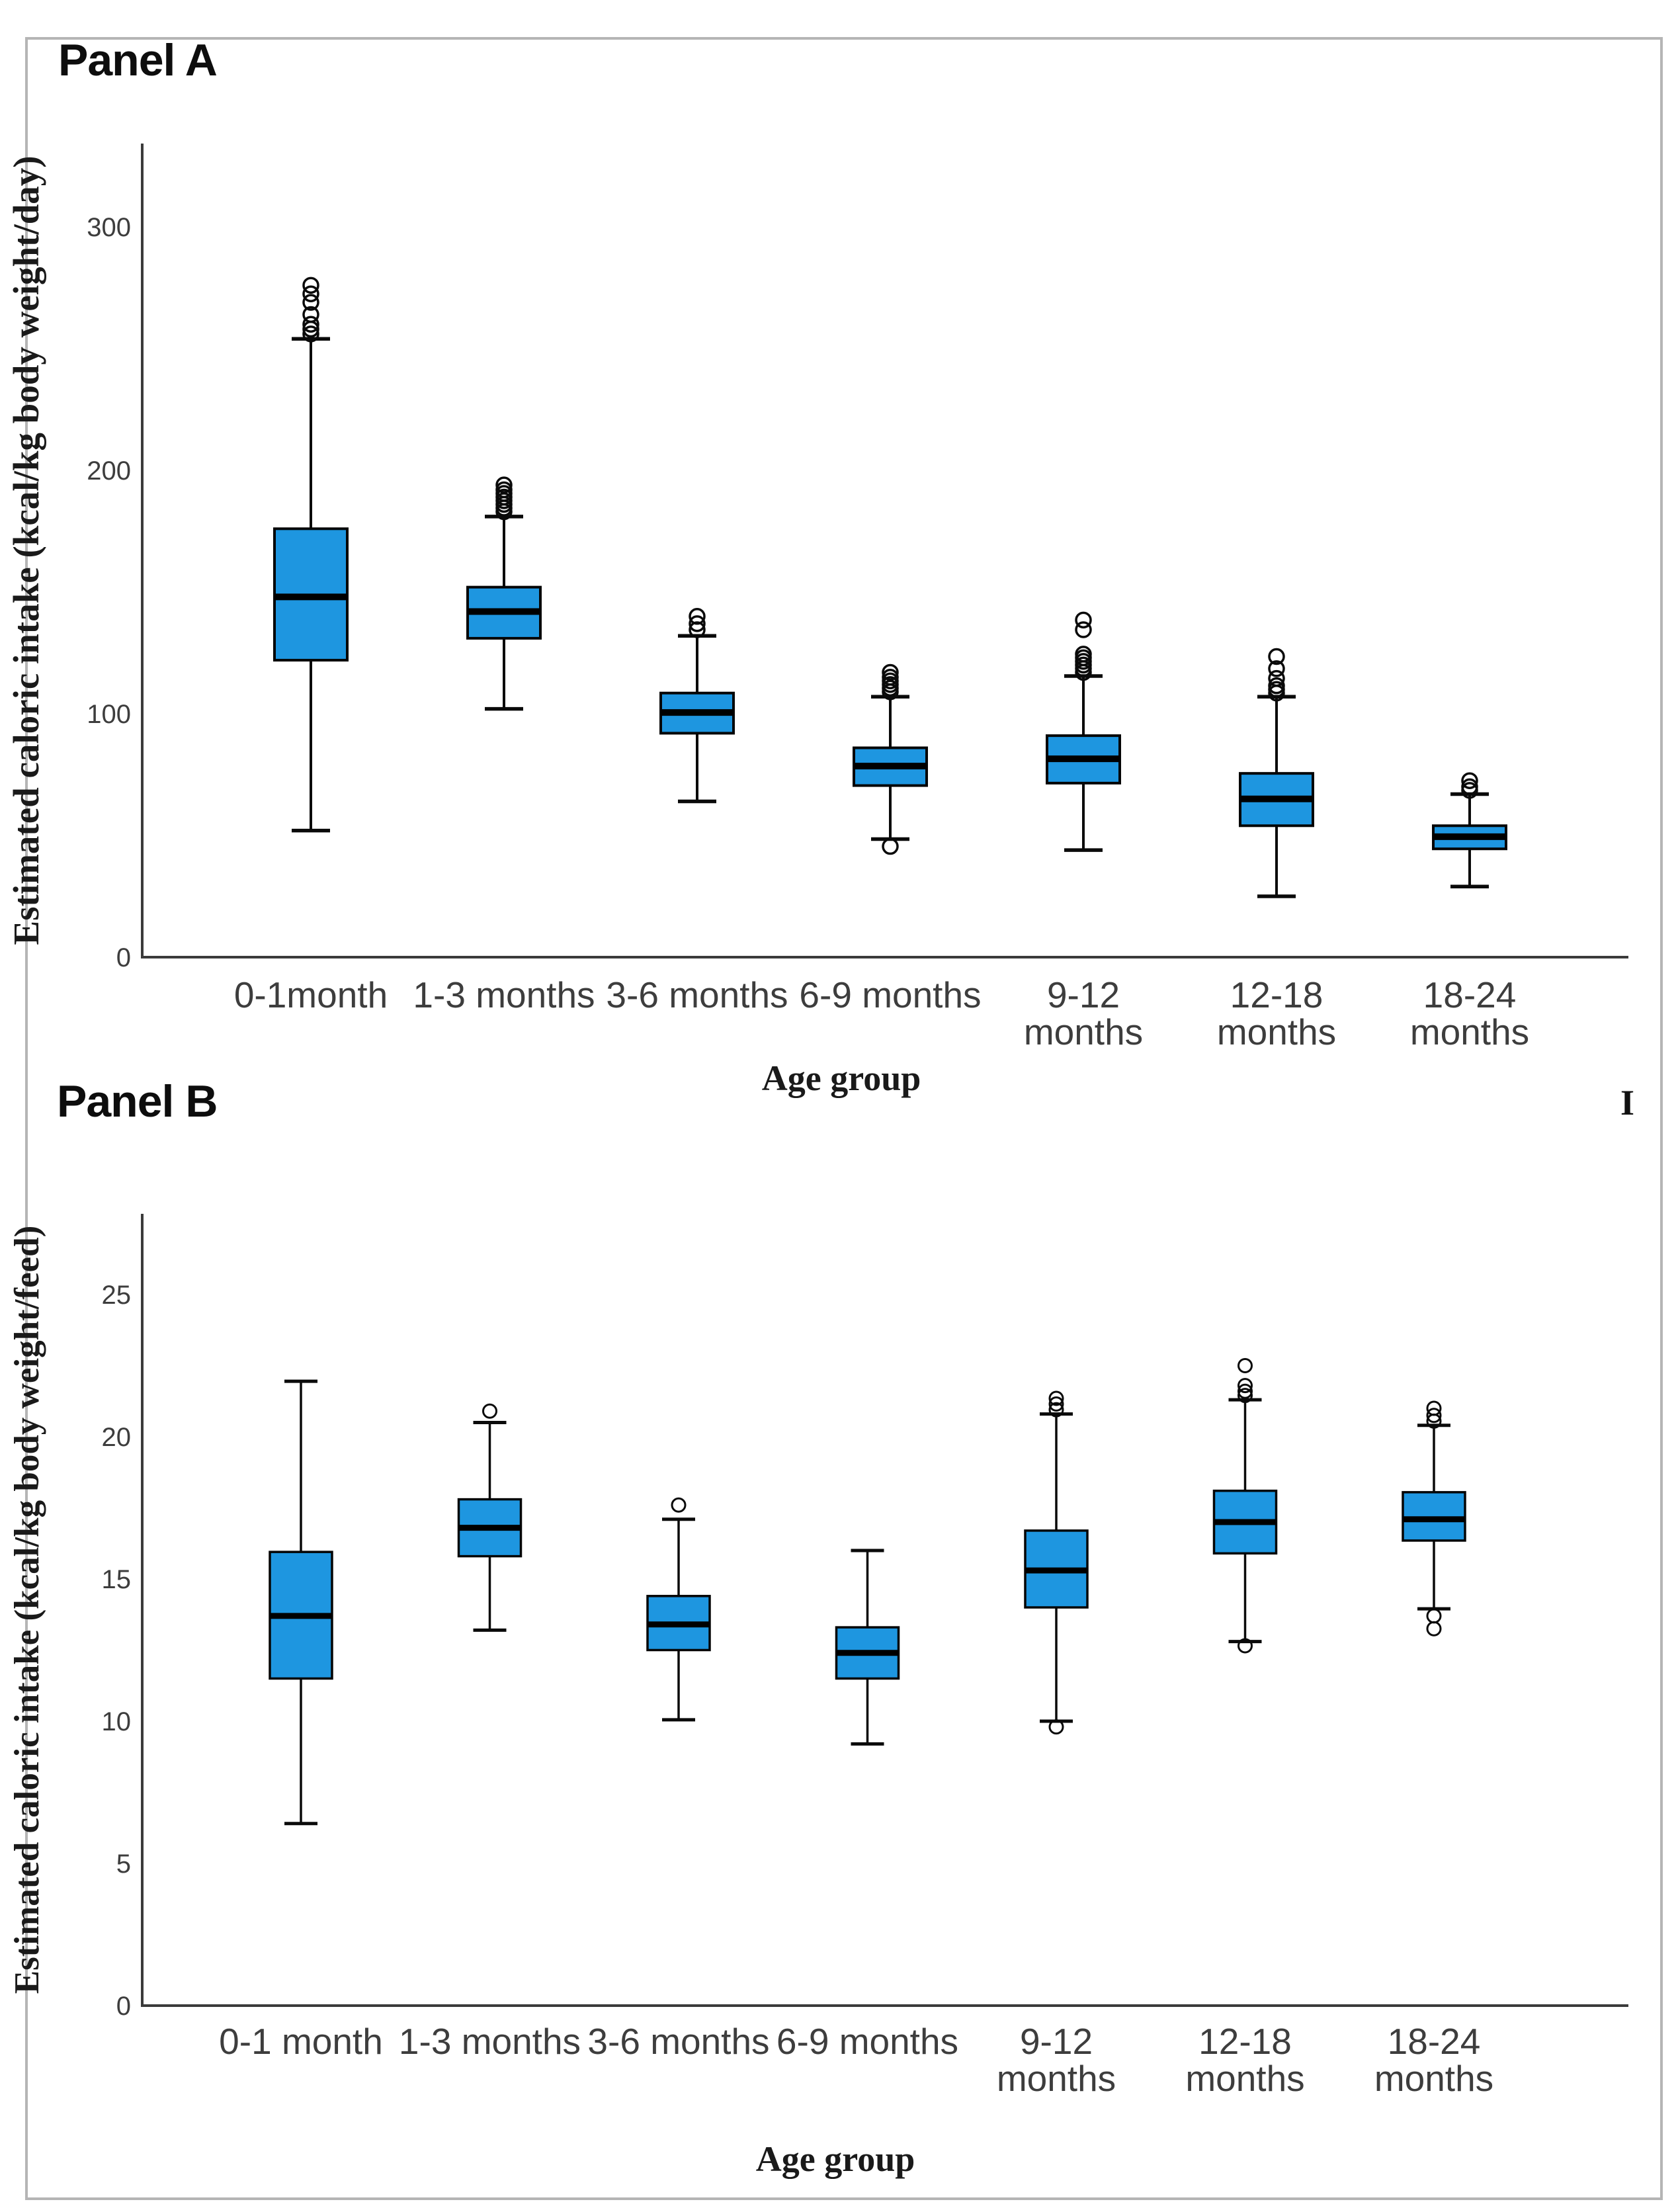 This screenshot has width=1678, height=2212. What do you see at coordinates (117, 1437) in the screenshot?
I see `y-tick-label: 20` at bounding box center [117, 1437].